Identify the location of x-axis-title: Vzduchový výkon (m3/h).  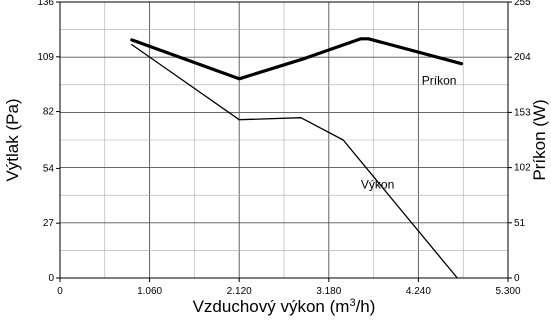
(284, 306).